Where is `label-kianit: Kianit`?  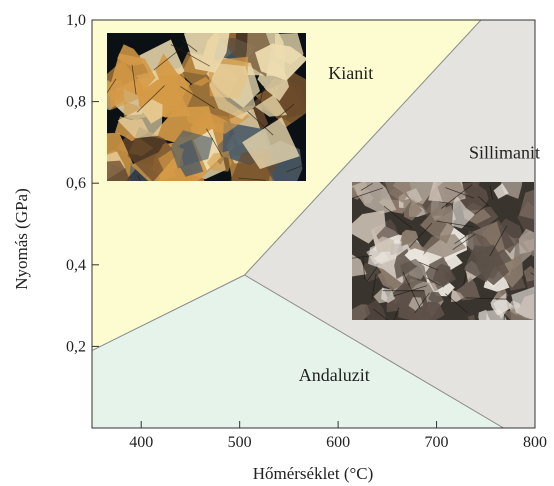
label-kianit: Kianit is located at coordinates (350, 73).